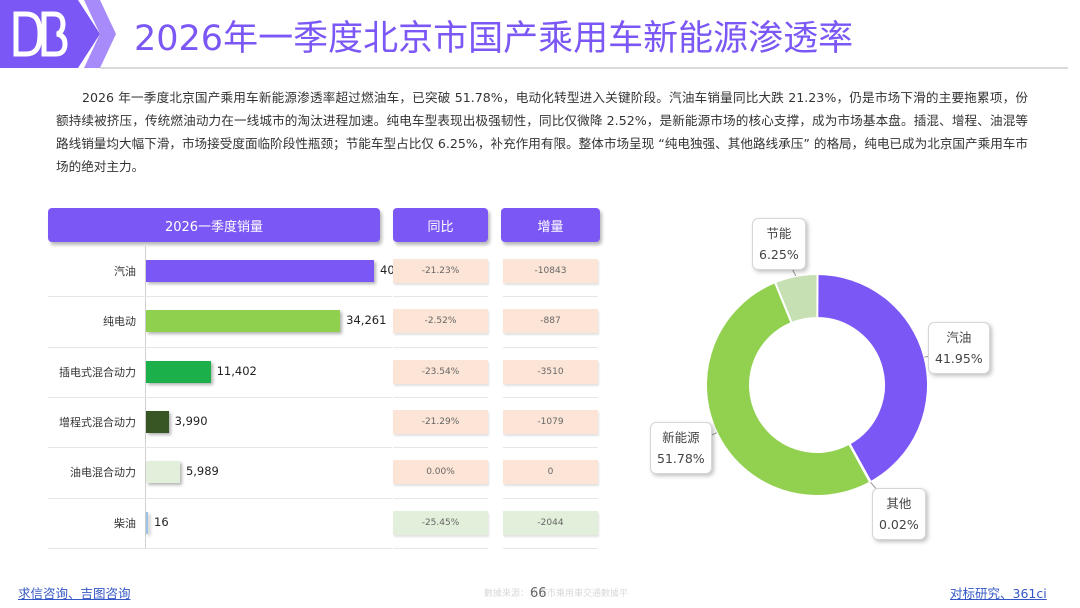  What do you see at coordinates (161, 521) in the screenshot?
I see `bar-value-label: 16` at bounding box center [161, 521].